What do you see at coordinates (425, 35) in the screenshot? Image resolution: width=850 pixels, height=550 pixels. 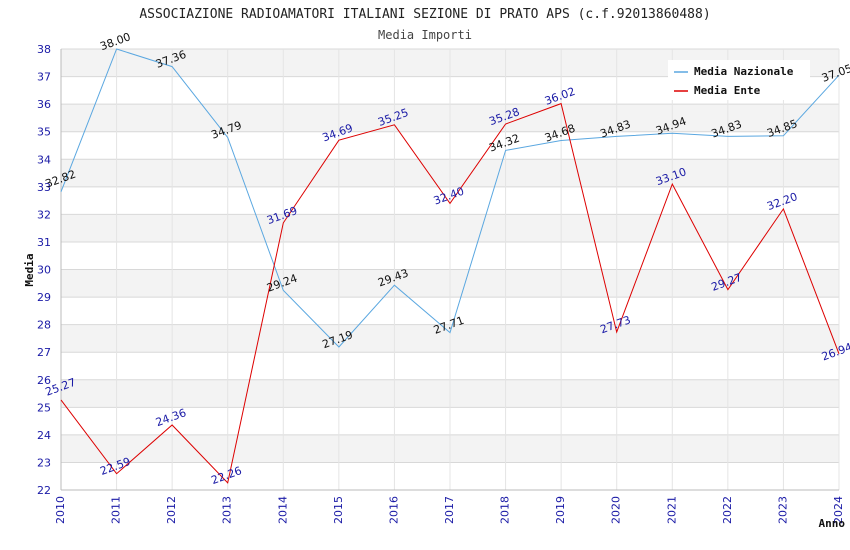 I see `chart-subtitle: Media Importi` at bounding box center [425, 35].